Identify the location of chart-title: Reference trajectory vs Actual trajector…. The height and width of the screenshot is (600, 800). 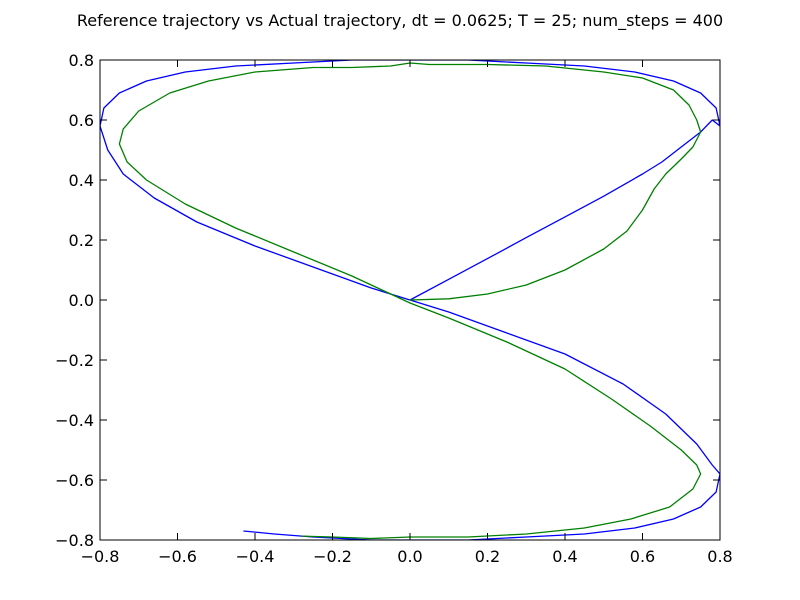
(400, 21).